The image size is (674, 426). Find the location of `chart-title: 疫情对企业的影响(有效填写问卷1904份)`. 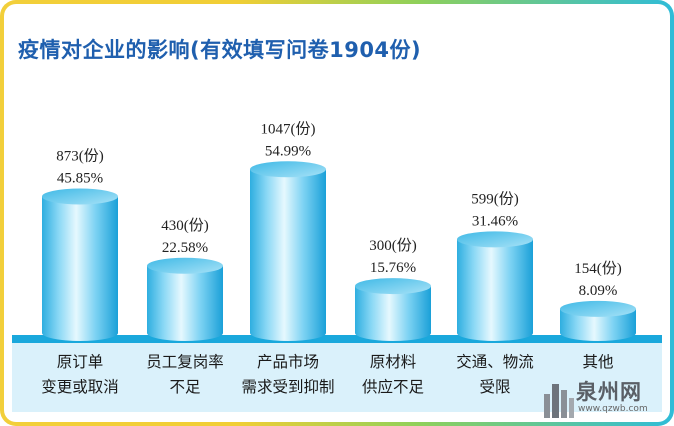

chart-title: 疫情对企业的影响(有效填写问卷1904份) is located at coordinates (220, 50).